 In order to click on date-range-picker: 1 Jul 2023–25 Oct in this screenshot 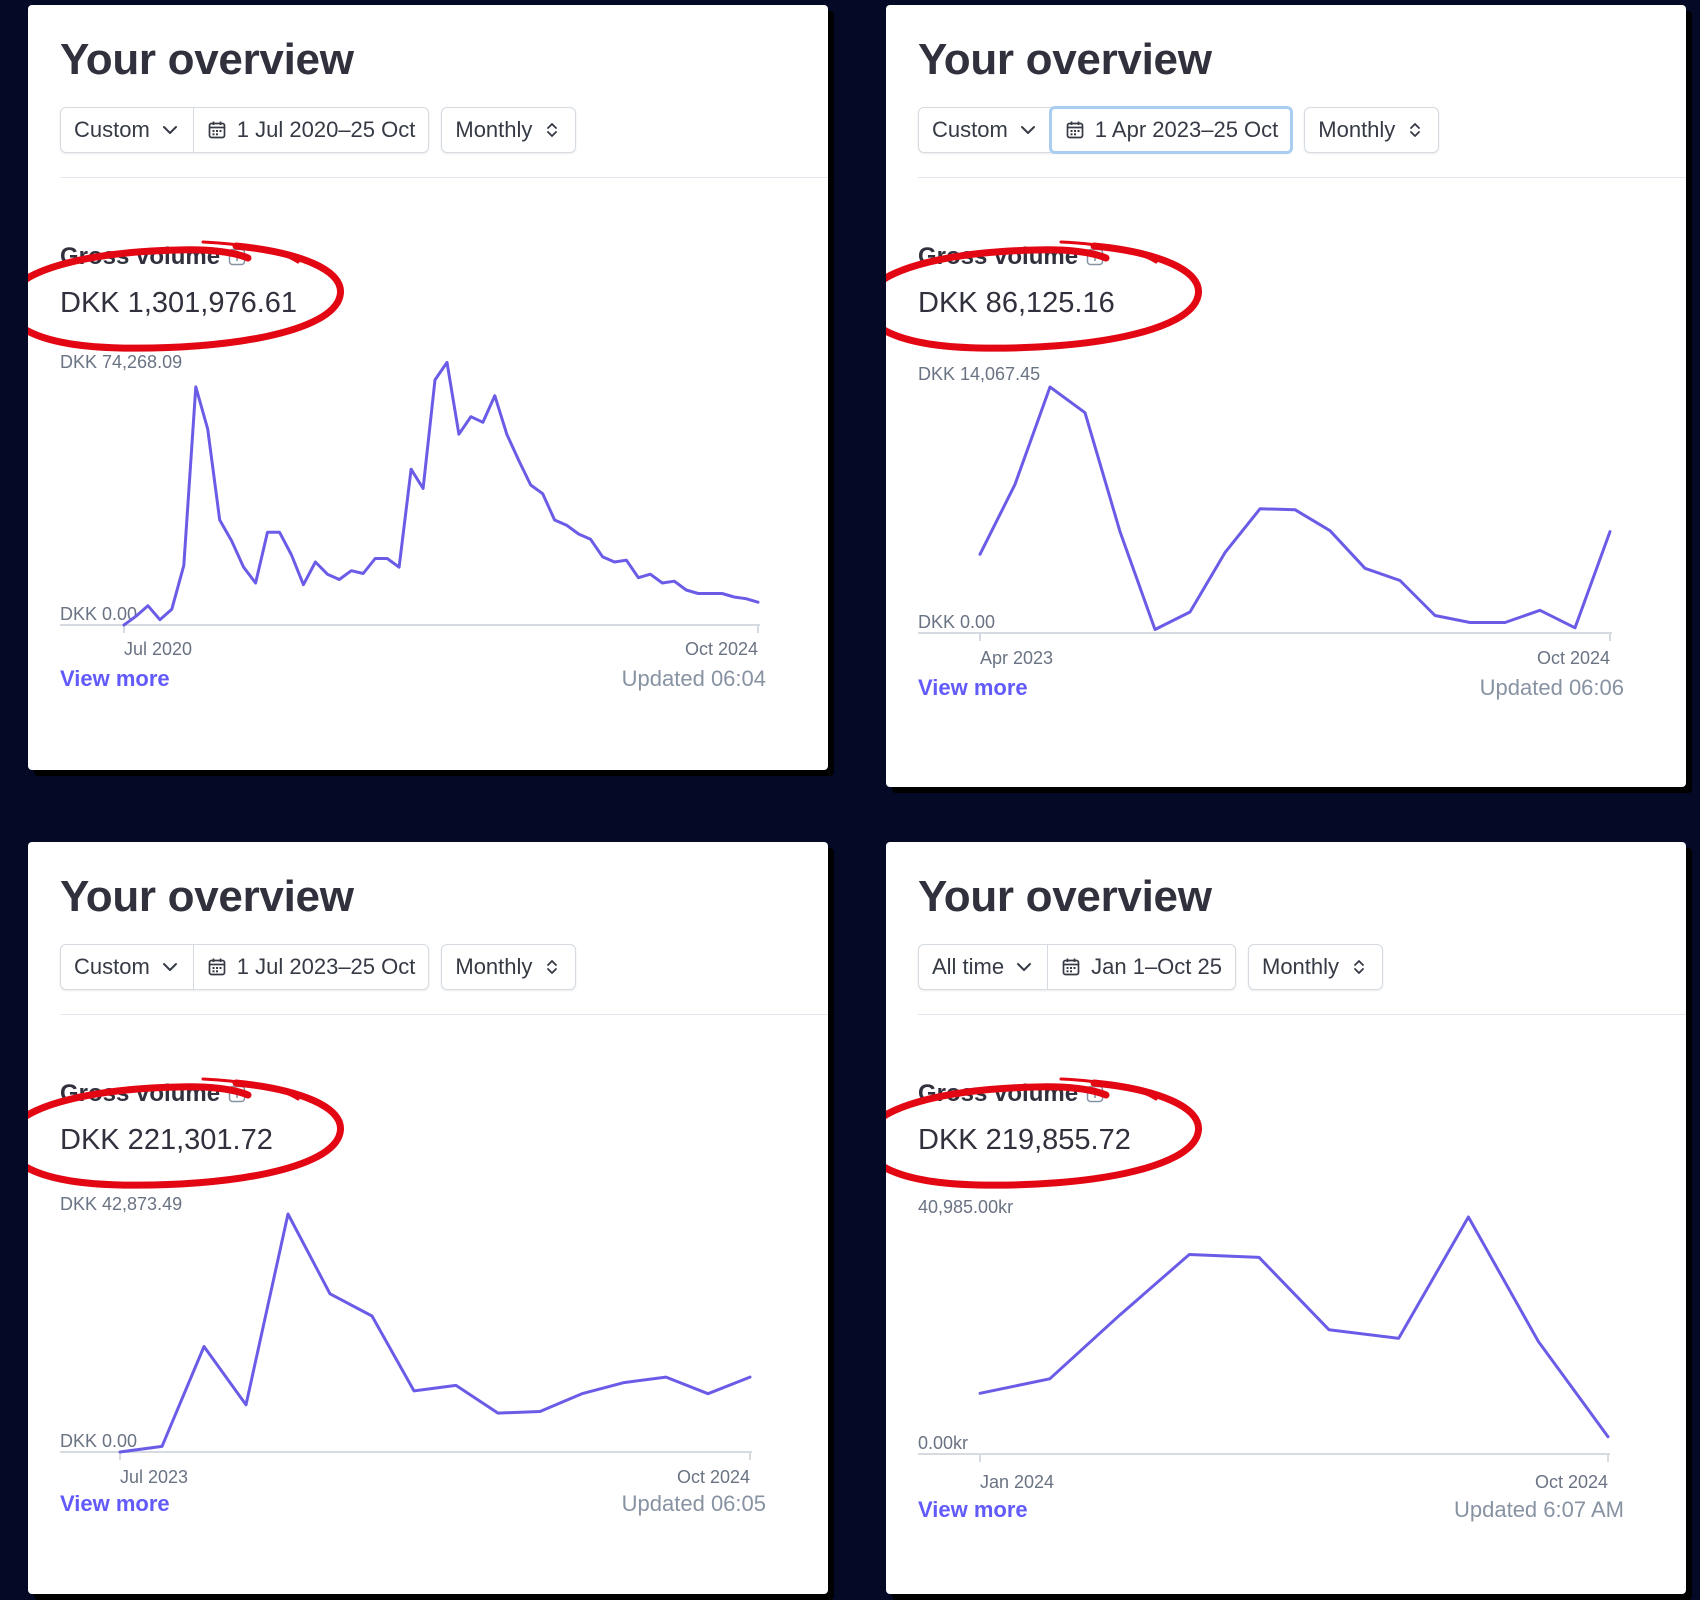, I will do `click(310, 967)`.